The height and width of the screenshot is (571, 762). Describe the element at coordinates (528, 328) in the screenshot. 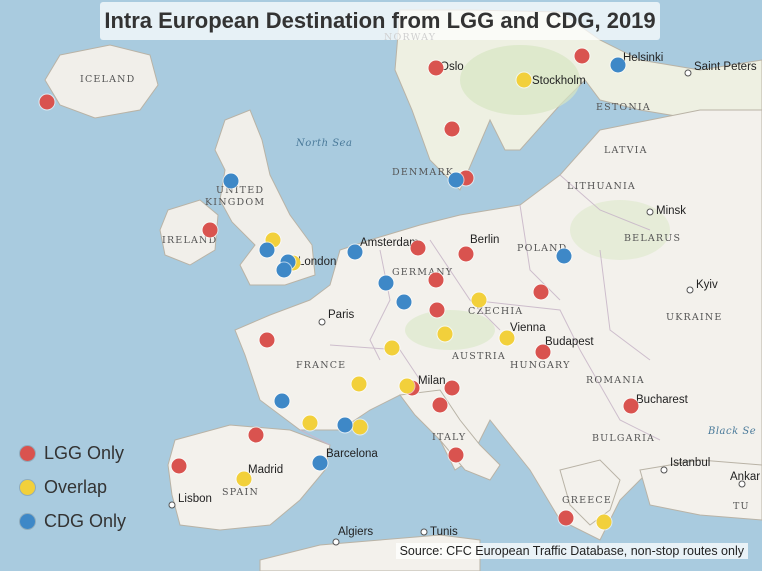

I see `city-label-vienna: Vienna` at that location.